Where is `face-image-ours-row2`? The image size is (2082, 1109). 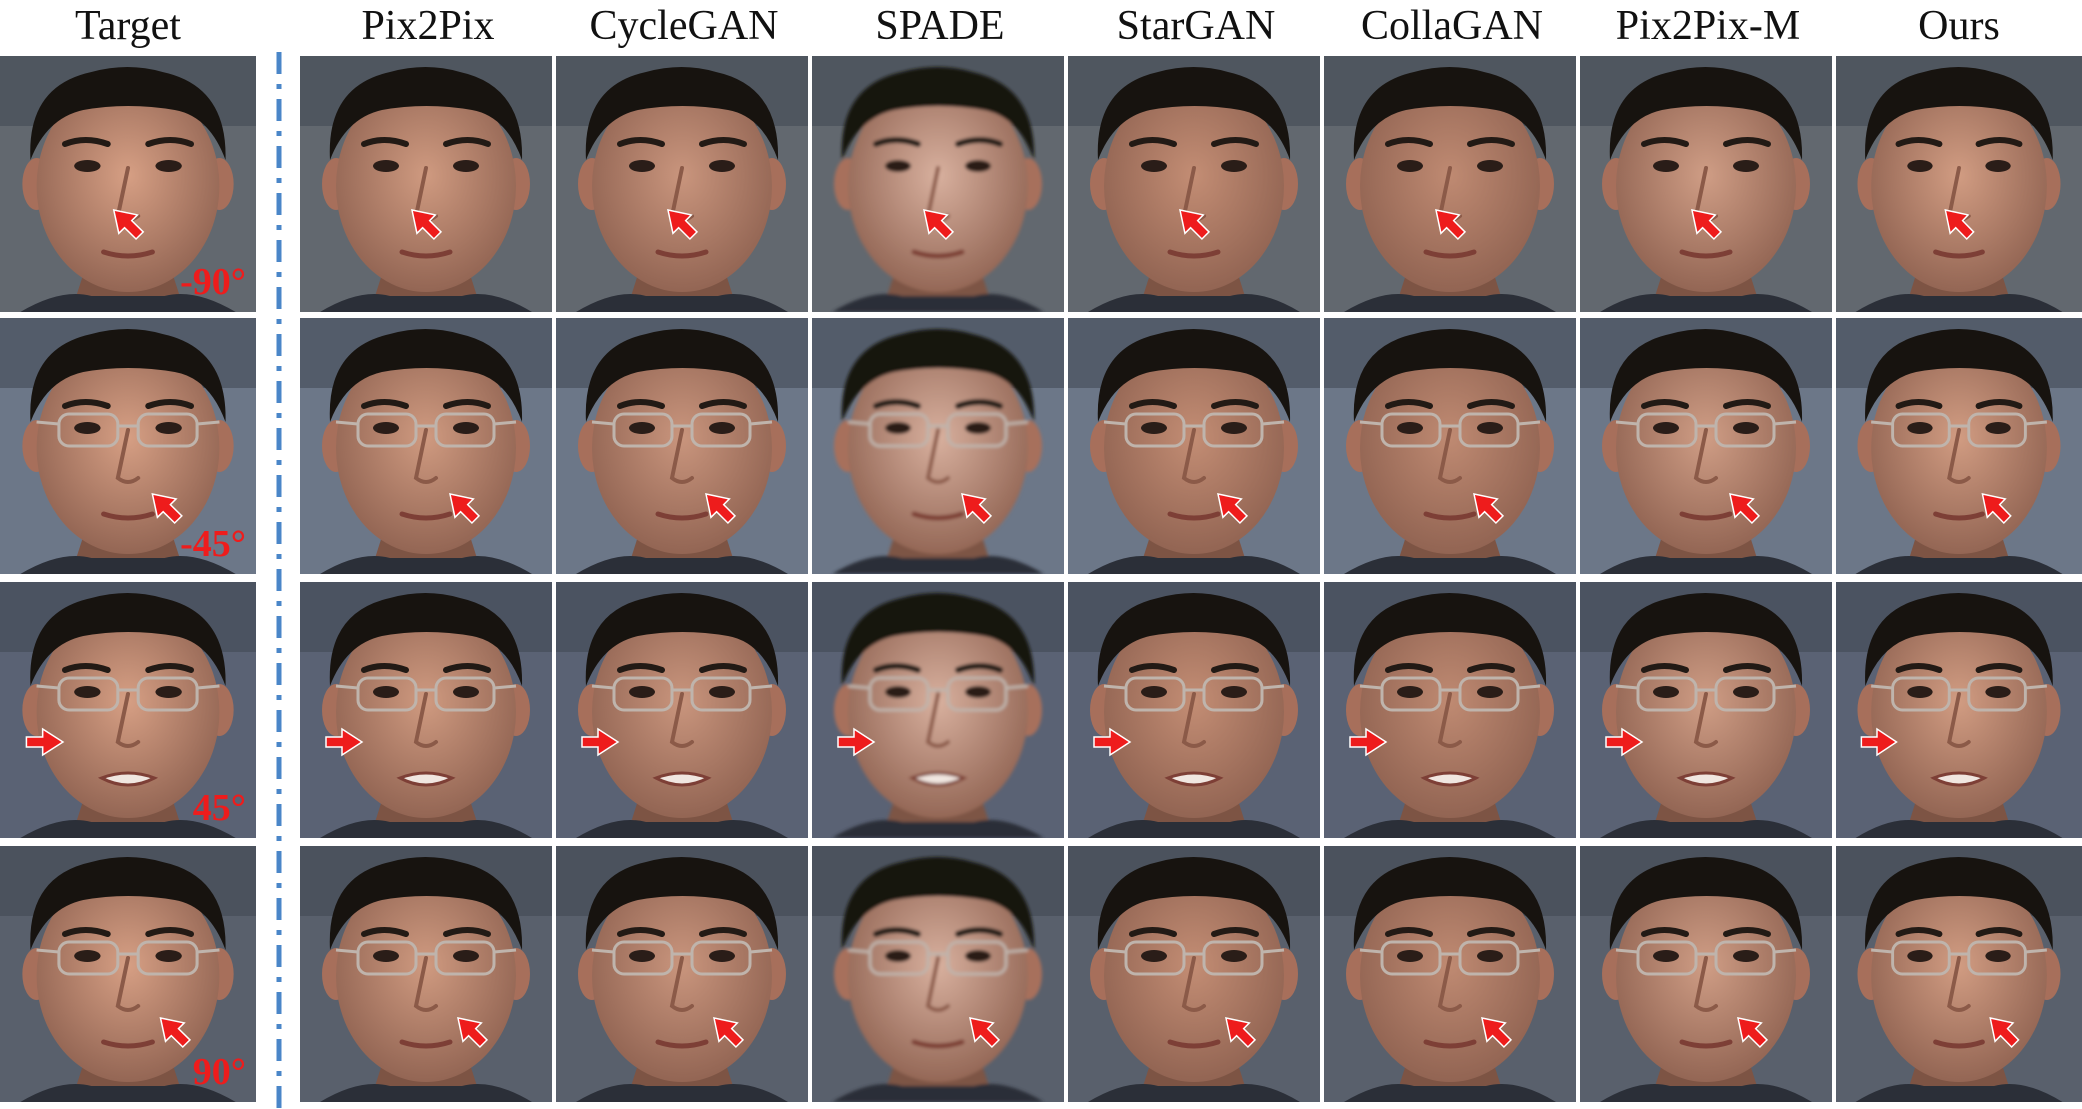 face-image-ours-row2 is located at coordinates (1959, 446).